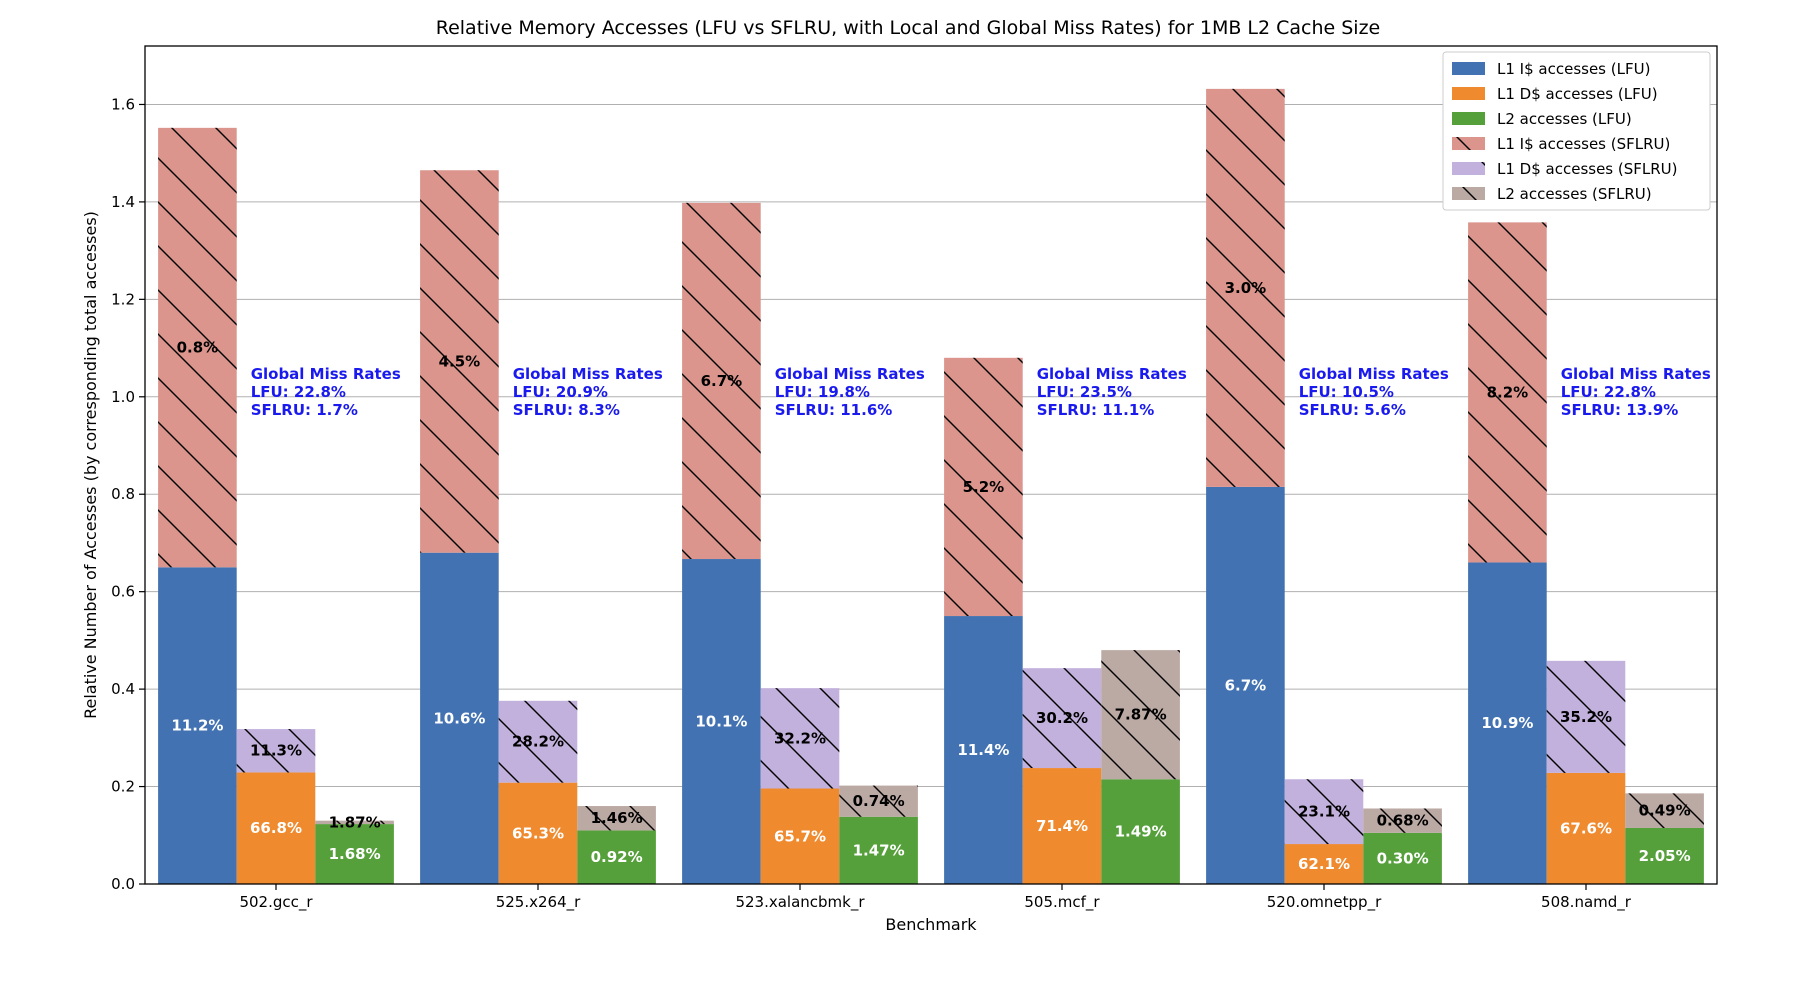 The image size is (1816, 986). Describe the element at coordinates (1574, 194) in the screenshot. I see `legend-label: L2 accesses (SFLRU)` at that location.